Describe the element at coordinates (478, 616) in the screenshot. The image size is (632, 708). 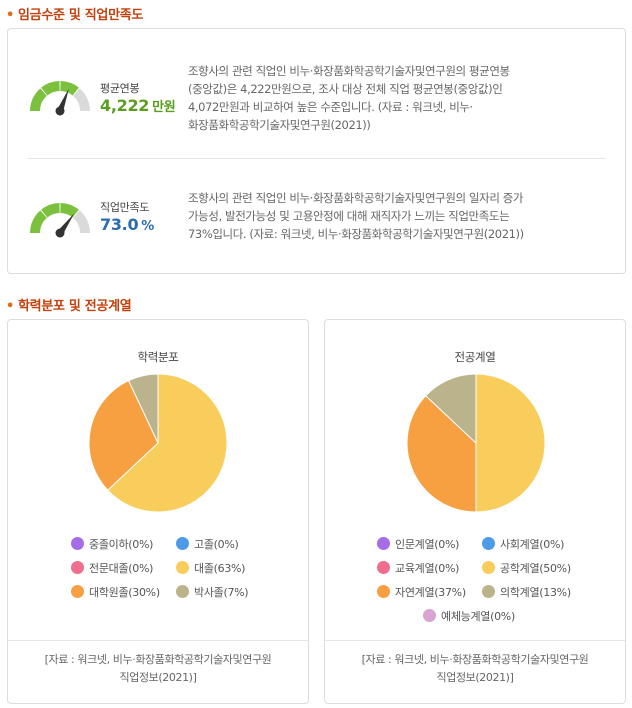
I see `legend-label: 예체능계열(0%)` at that location.